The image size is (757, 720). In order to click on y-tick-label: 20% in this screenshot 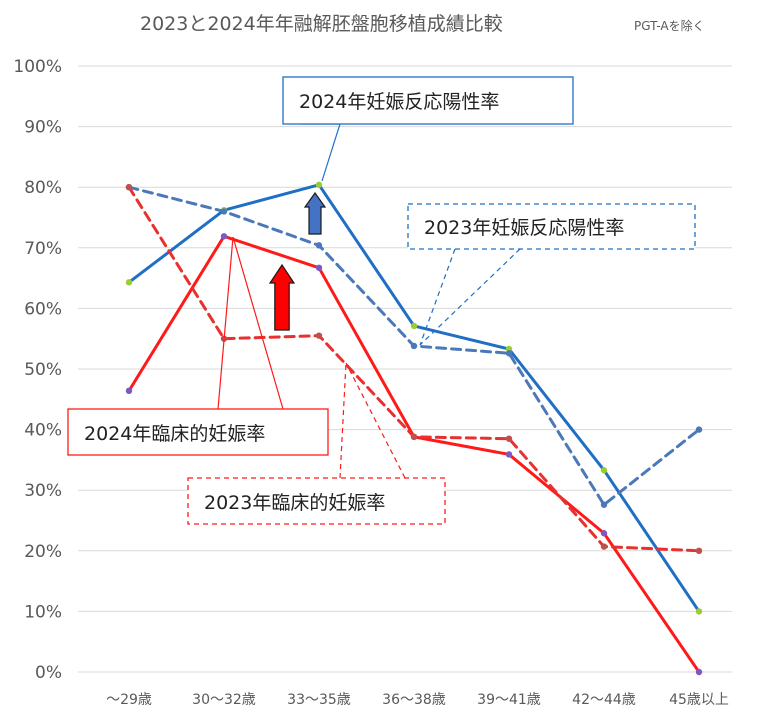, I will do `click(43, 552)`.